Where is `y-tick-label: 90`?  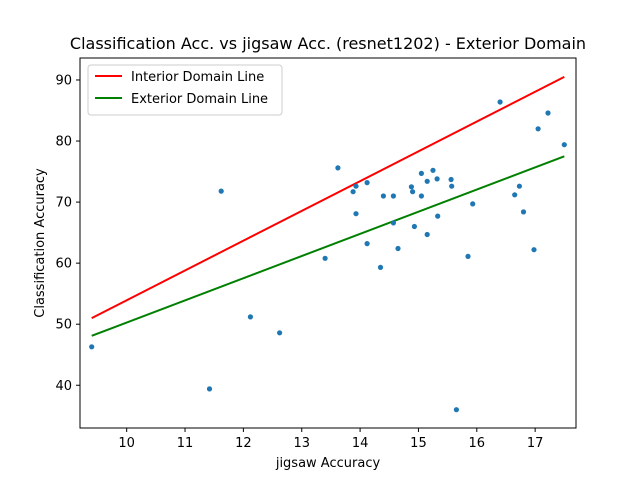
y-tick-label: 90 is located at coordinates (63, 80).